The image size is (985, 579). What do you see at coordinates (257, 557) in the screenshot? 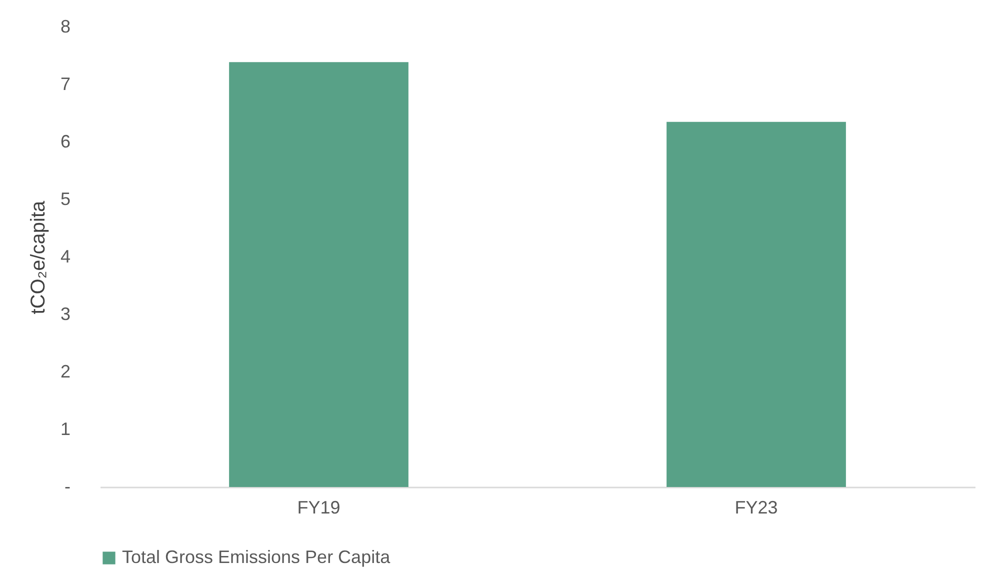
I see `legend-label: Total Gross Emissions Per Capita` at bounding box center [257, 557].